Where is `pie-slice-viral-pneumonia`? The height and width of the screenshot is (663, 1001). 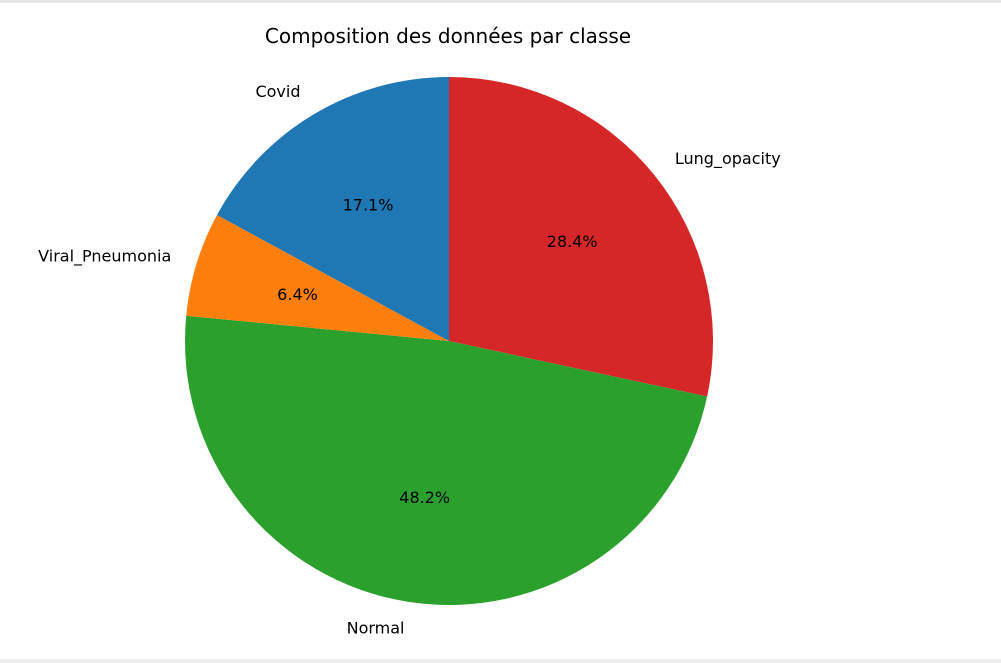 pie-slice-viral-pneumonia is located at coordinates (317, 278).